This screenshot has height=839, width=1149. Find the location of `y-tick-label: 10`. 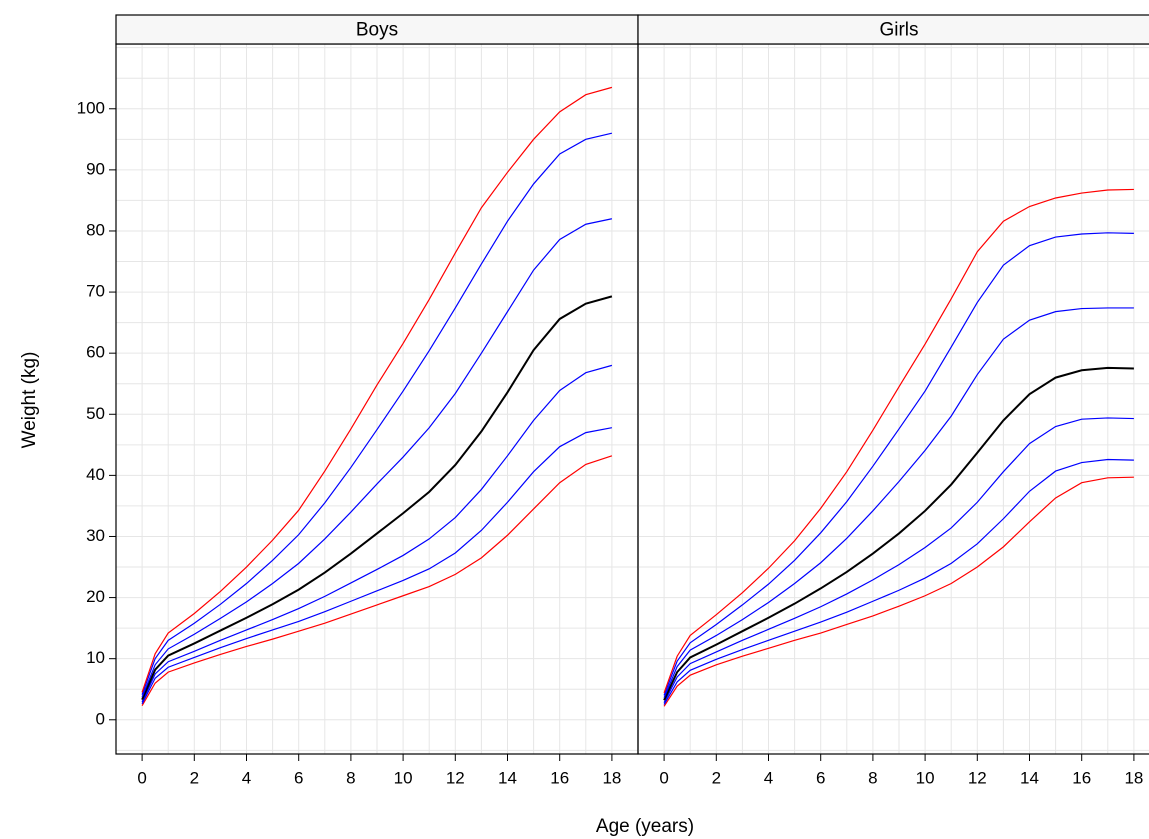

y-tick-label: 10 is located at coordinates (95, 657).